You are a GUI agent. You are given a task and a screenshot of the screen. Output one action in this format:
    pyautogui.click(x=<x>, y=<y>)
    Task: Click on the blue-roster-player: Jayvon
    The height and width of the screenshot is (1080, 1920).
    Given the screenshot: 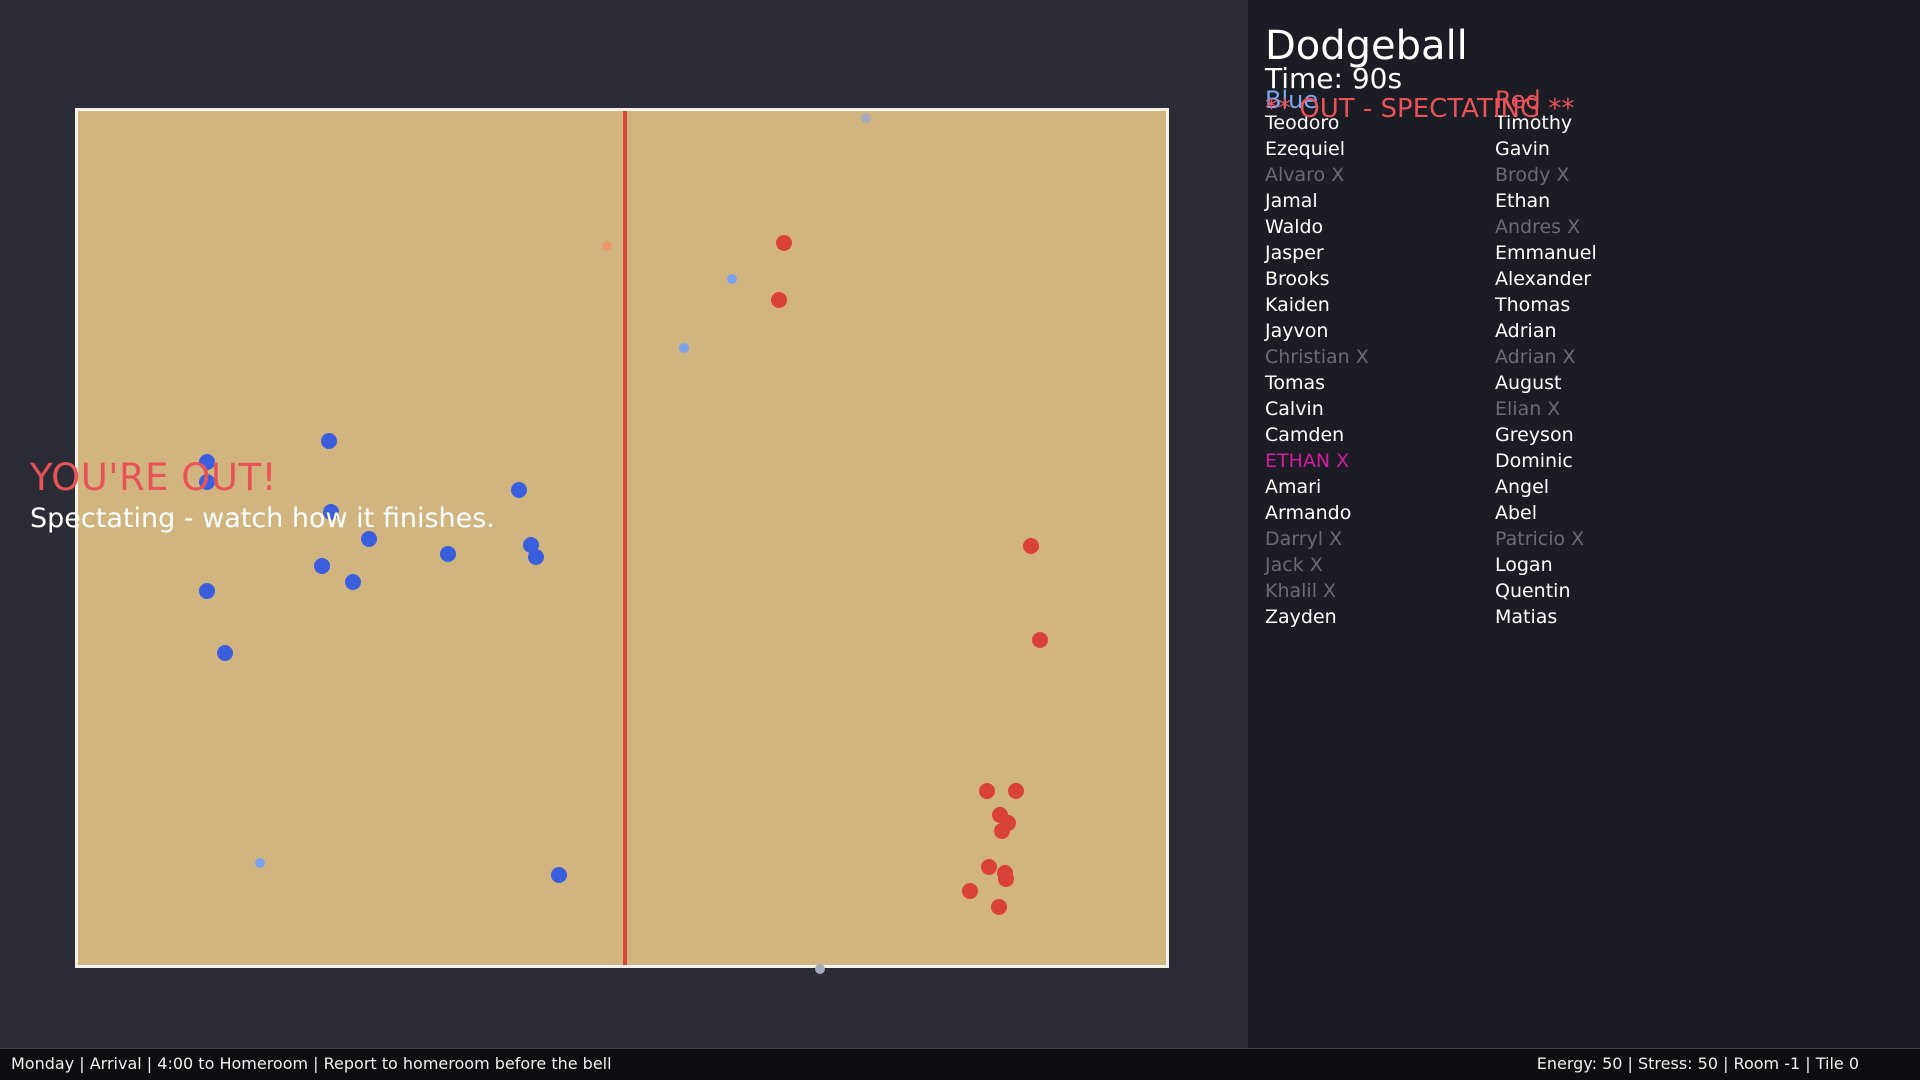 What is the action you would take?
    pyautogui.click(x=1297, y=331)
    